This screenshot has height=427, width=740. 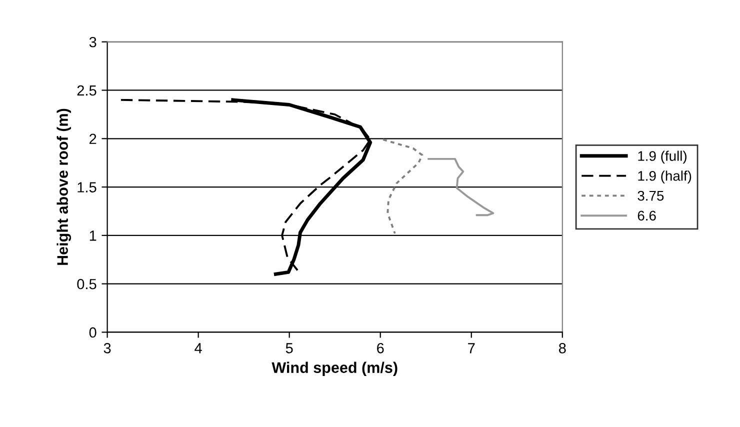 What do you see at coordinates (92, 332) in the screenshot?
I see `y-tick-label: 0` at bounding box center [92, 332].